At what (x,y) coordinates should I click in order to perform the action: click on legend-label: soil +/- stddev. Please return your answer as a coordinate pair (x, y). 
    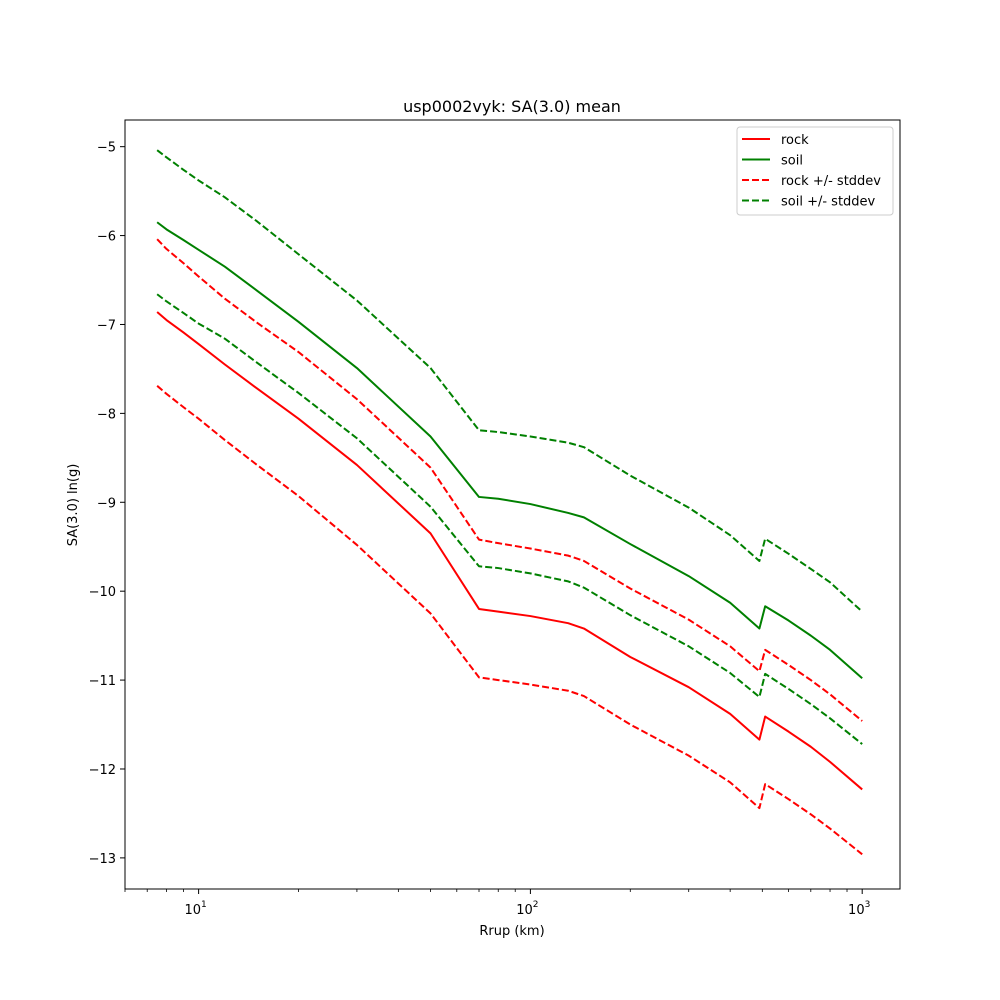
    Looking at the image, I should click on (828, 202).